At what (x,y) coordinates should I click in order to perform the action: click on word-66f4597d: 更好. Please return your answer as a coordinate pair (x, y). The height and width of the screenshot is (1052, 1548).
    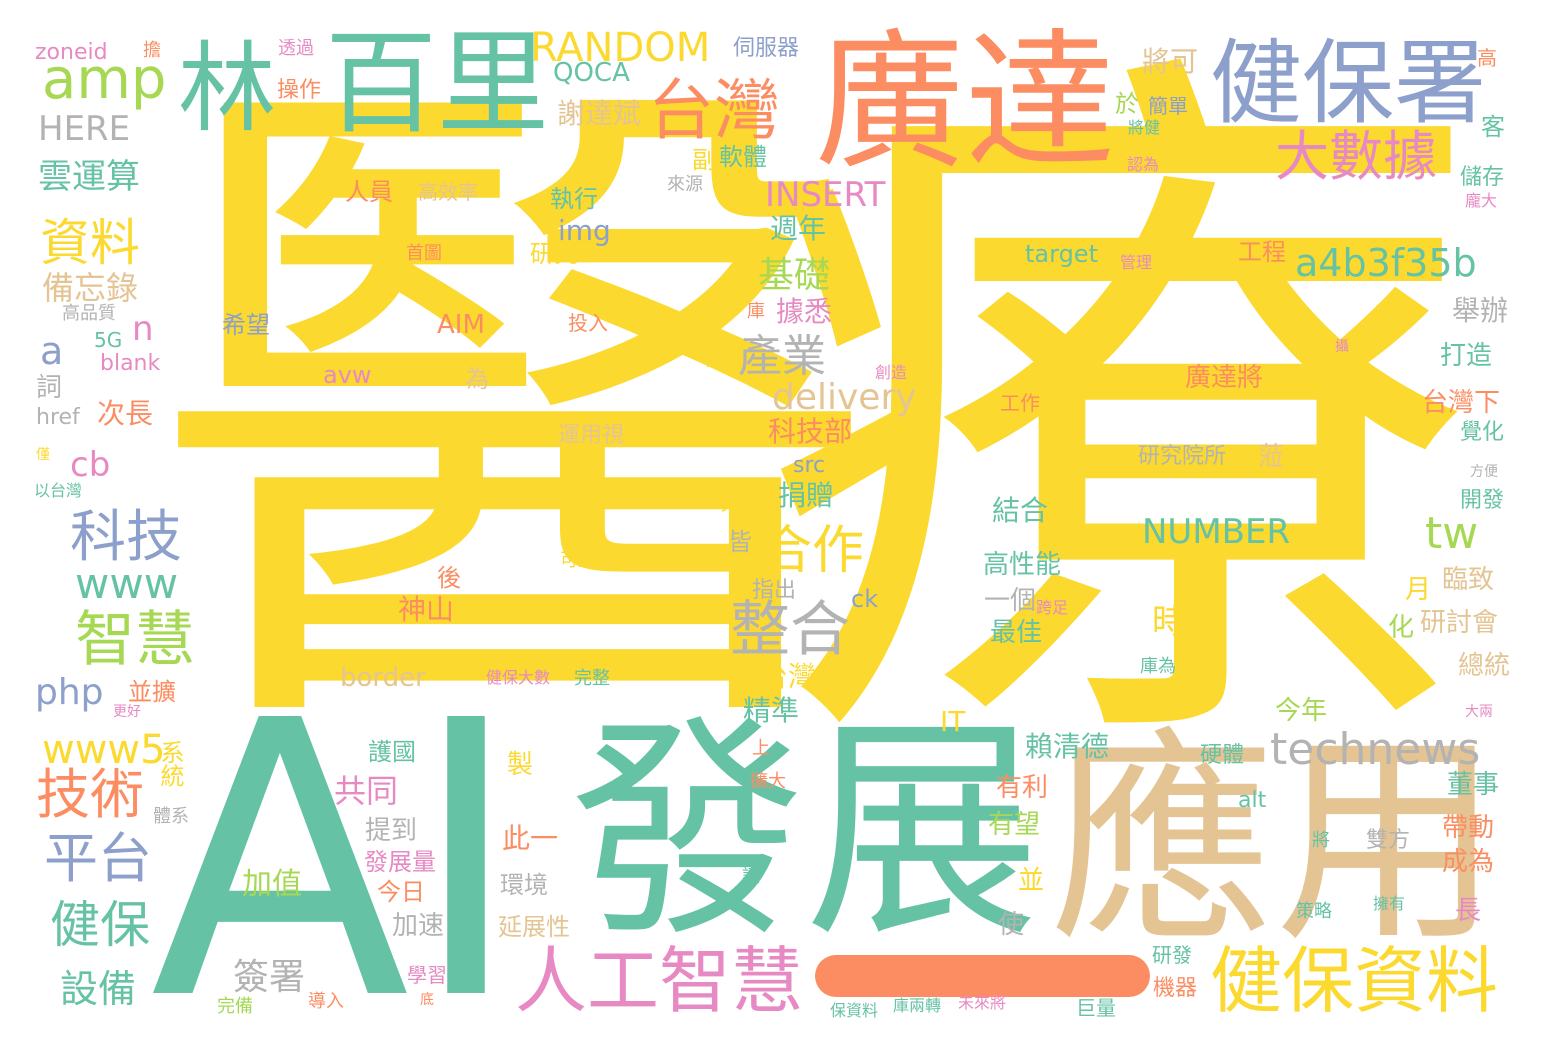
    Looking at the image, I should click on (127, 712).